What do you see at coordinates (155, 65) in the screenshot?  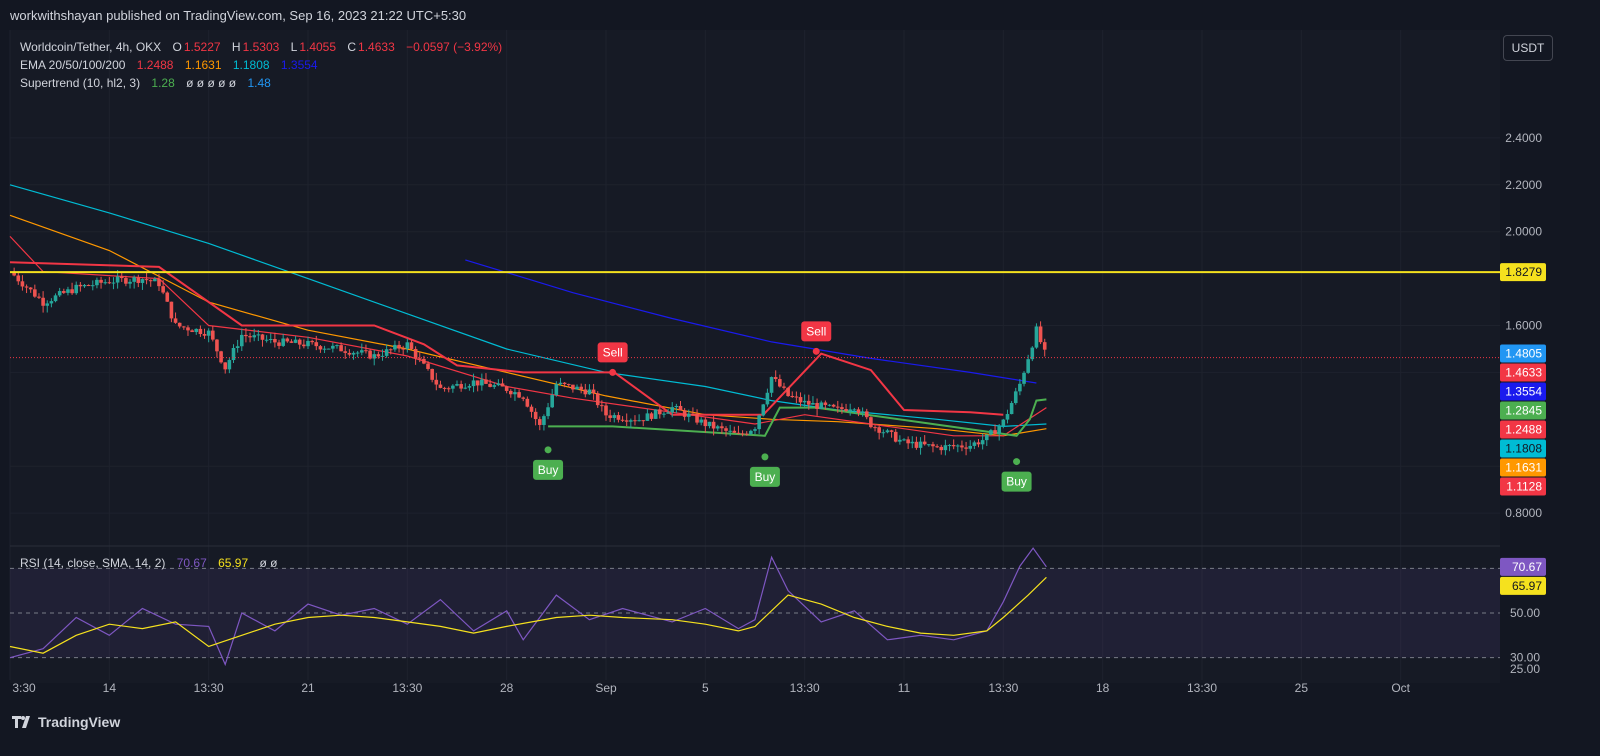 I see `ema20-value: 1.2488` at bounding box center [155, 65].